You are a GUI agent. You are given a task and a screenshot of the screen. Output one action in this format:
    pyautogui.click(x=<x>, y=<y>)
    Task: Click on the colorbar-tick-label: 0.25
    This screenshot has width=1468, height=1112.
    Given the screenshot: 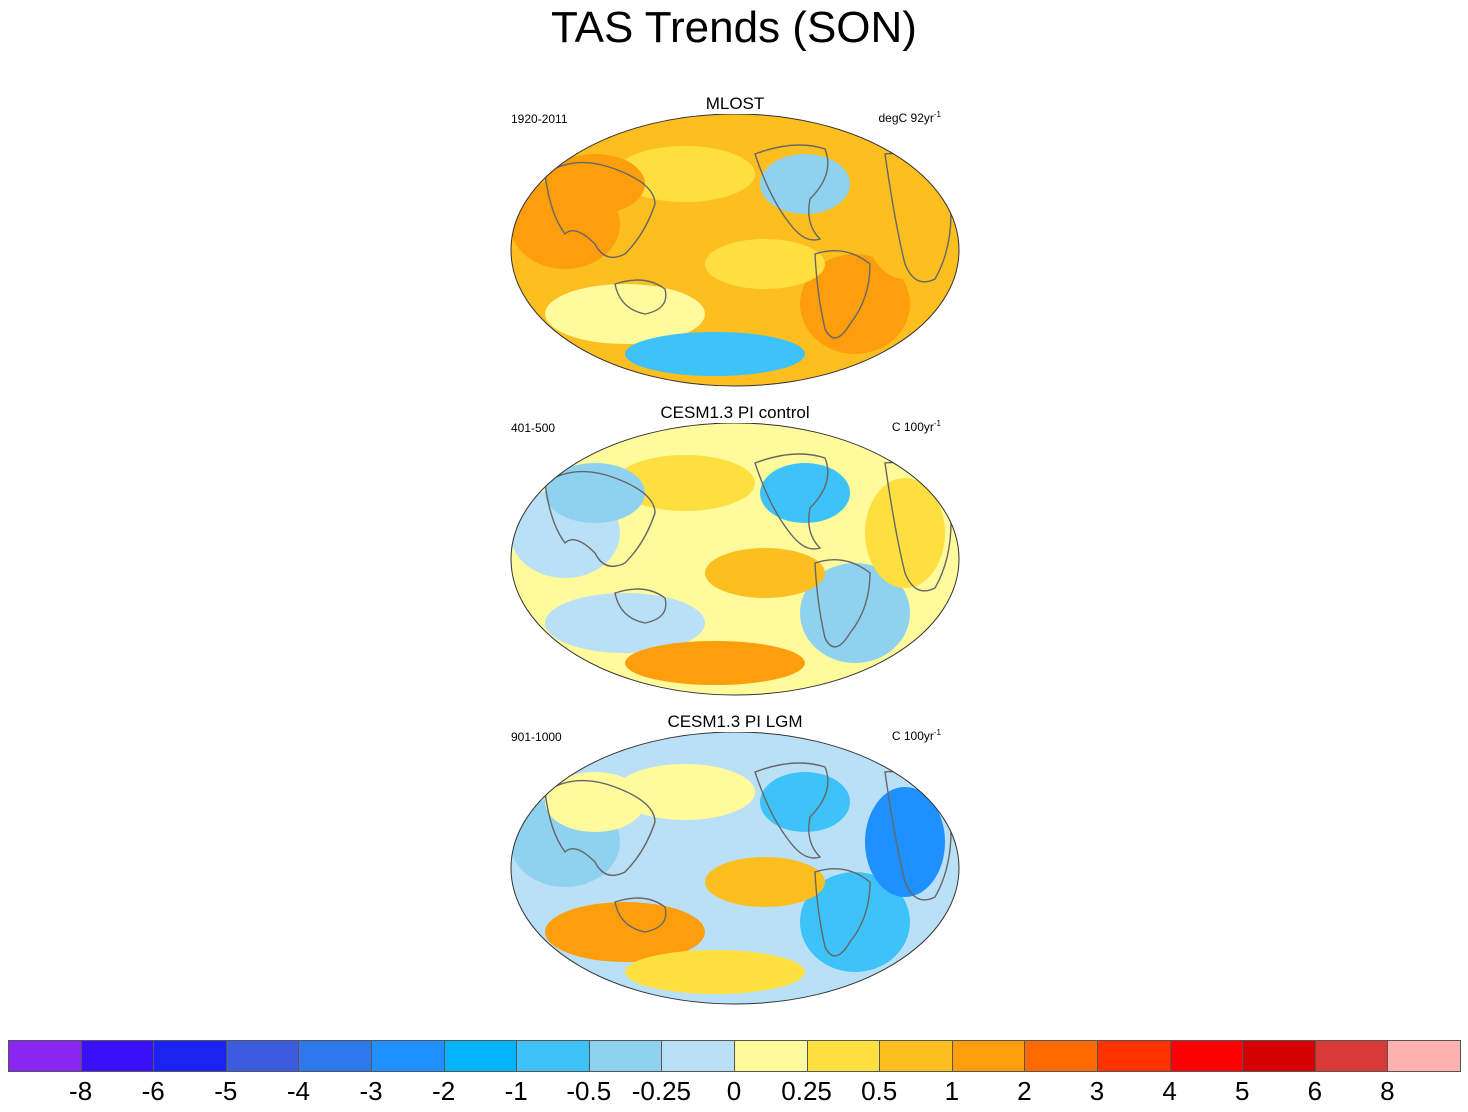 What is the action you would take?
    pyautogui.click(x=806, y=1091)
    